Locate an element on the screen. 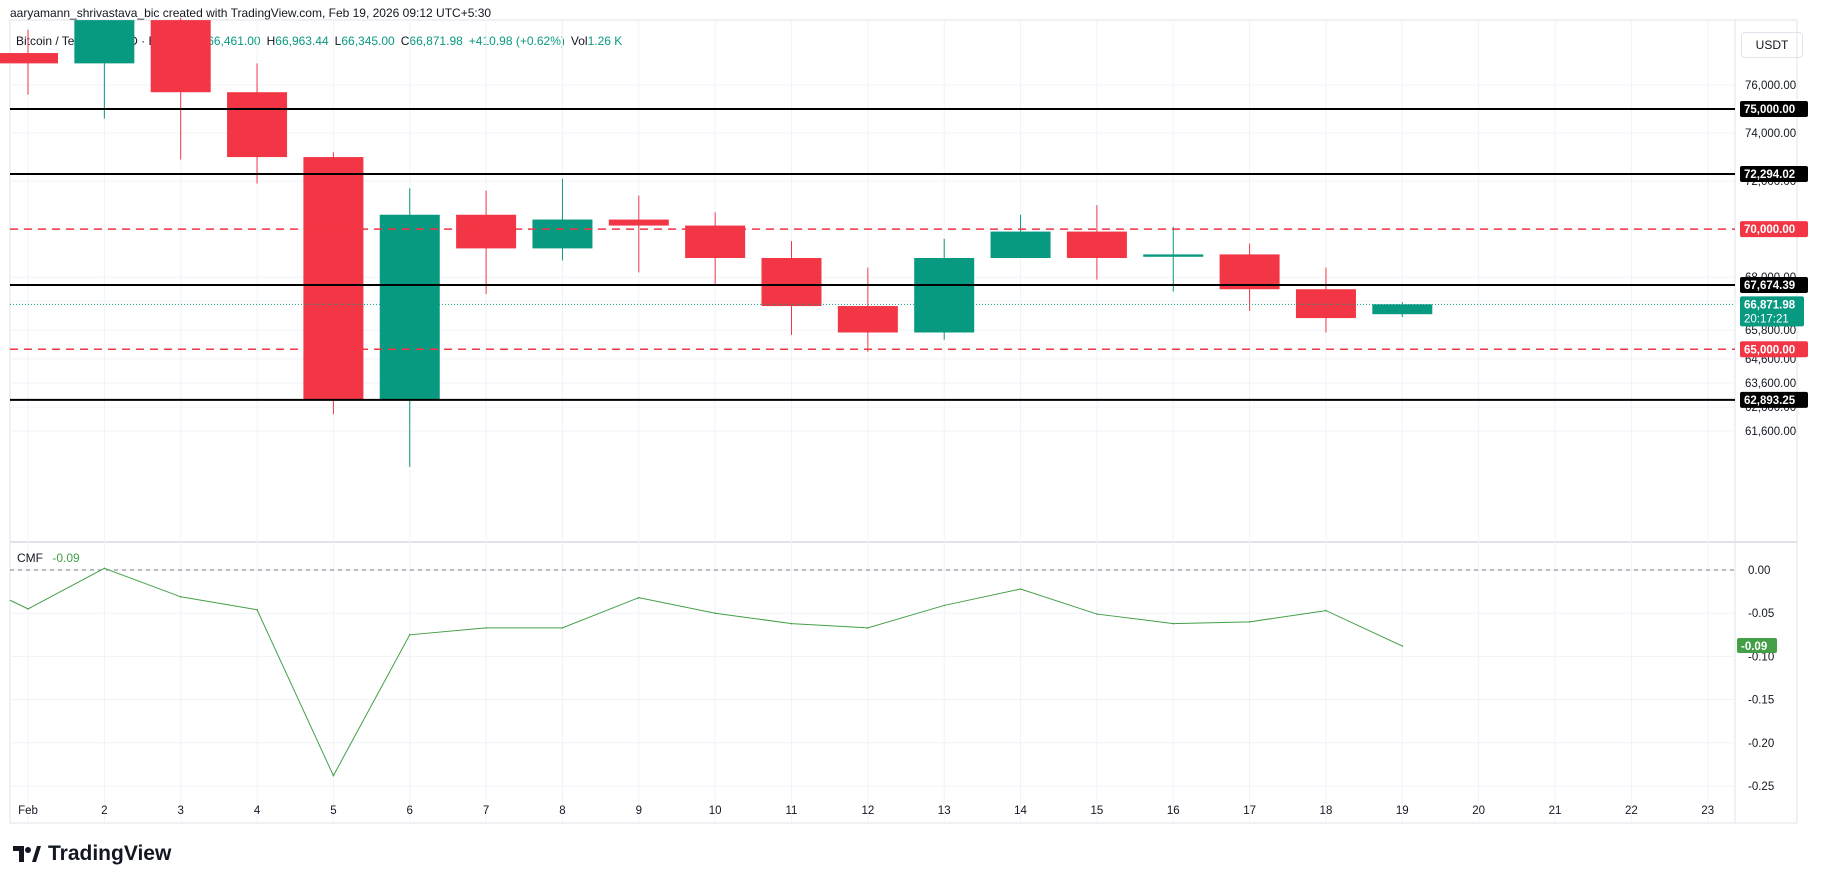 The height and width of the screenshot is (885, 1825). x-axis-label: 20 is located at coordinates (1478, 811).